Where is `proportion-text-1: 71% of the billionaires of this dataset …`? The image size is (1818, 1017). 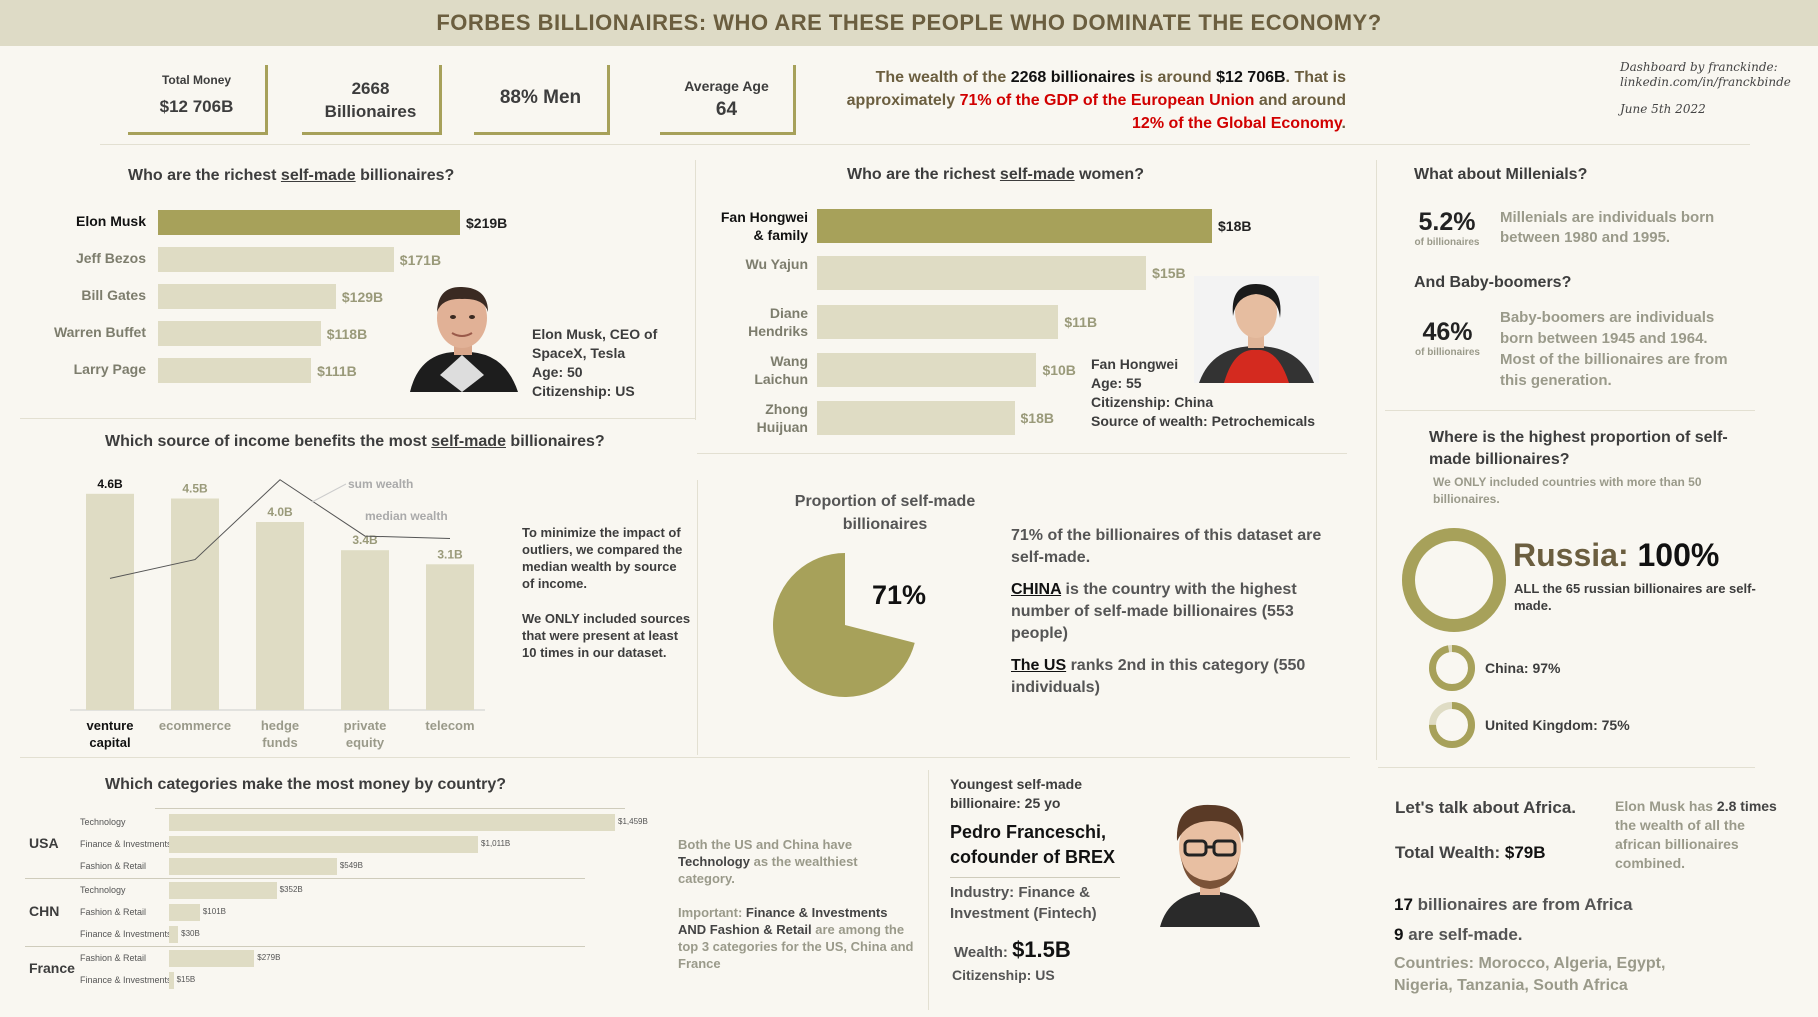 proportion-text-1: 71% of the billionaires of this dataset … is located at coordinates (1166, 546).